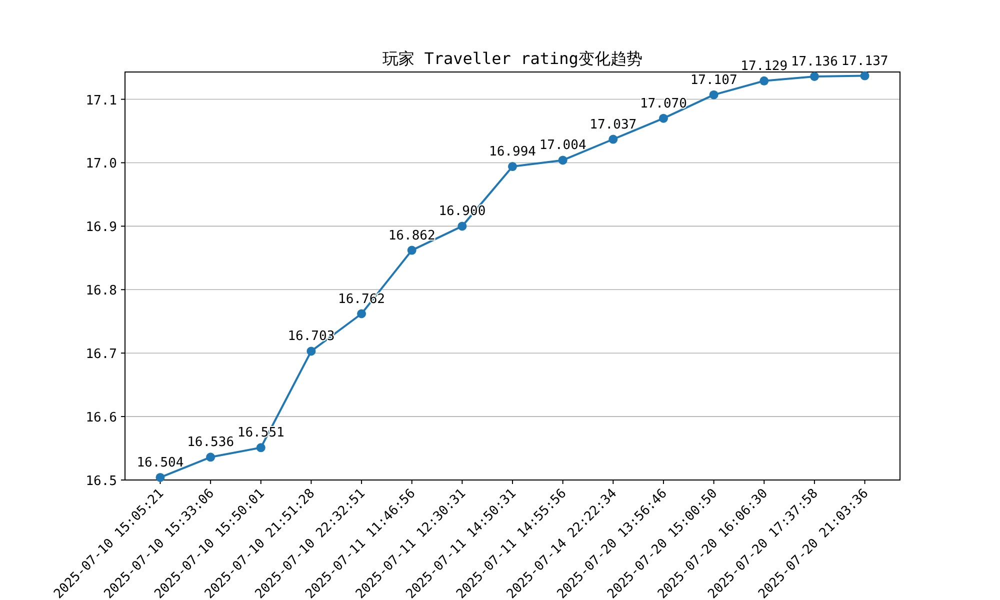  I want to click on y-tick-label: 17.0, so click(101, 164).